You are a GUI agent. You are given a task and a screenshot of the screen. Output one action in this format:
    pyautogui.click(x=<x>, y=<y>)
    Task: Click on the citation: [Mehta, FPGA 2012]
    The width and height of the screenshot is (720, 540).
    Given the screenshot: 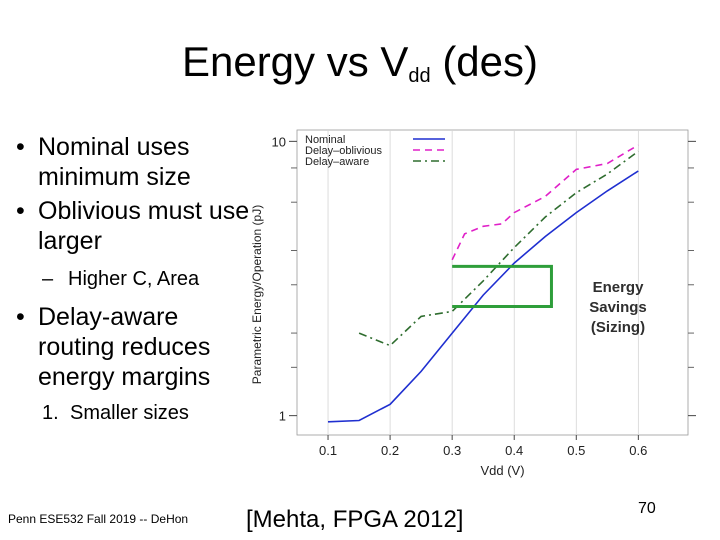 What is the action you would take?
    pyautogui.click(x=355, y=519)
    